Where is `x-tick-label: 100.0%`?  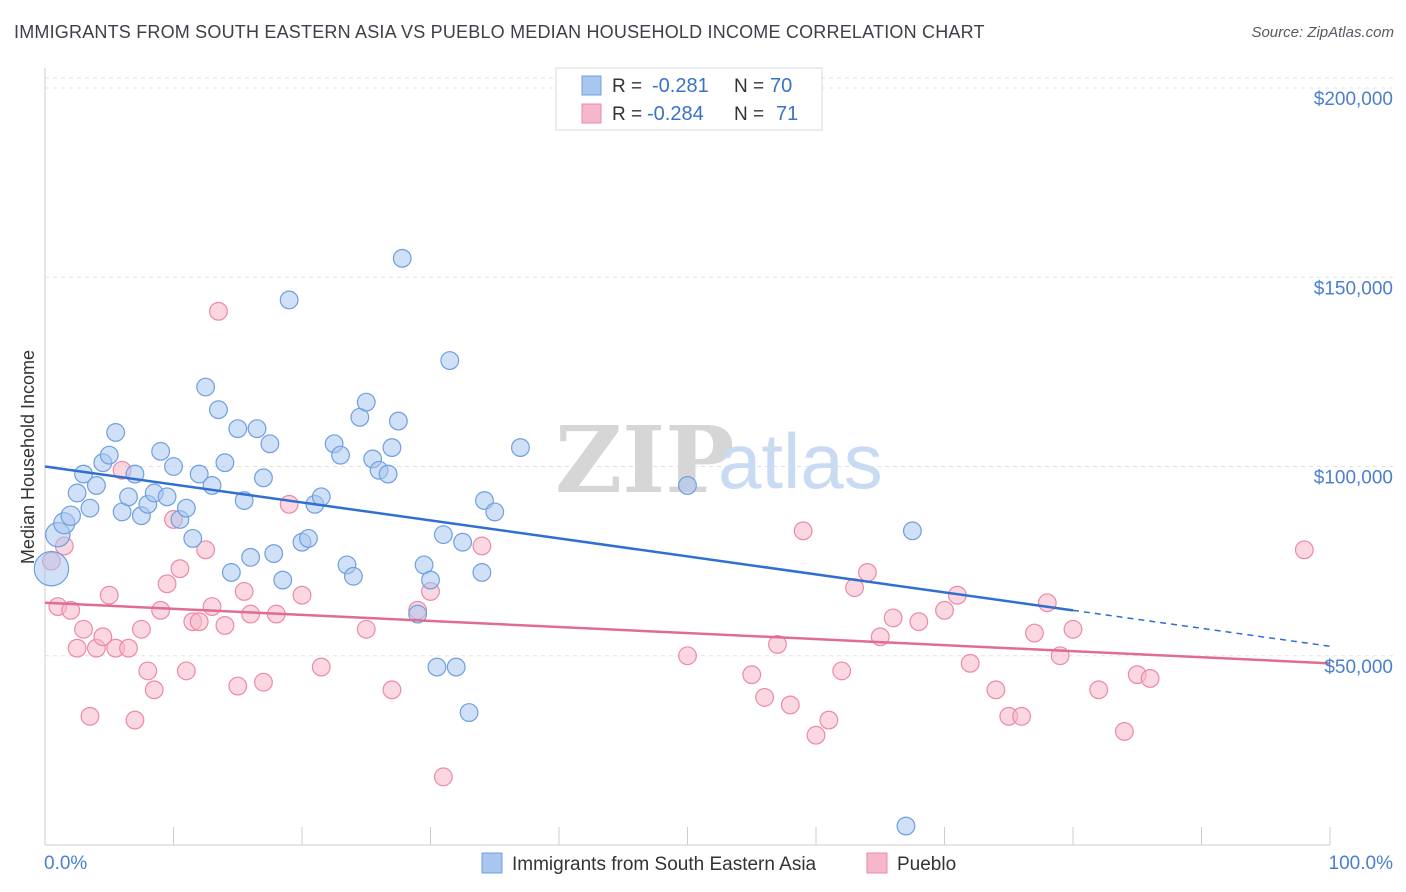 x-tick-label: 100.0% is located at coordinates (1361, 863).